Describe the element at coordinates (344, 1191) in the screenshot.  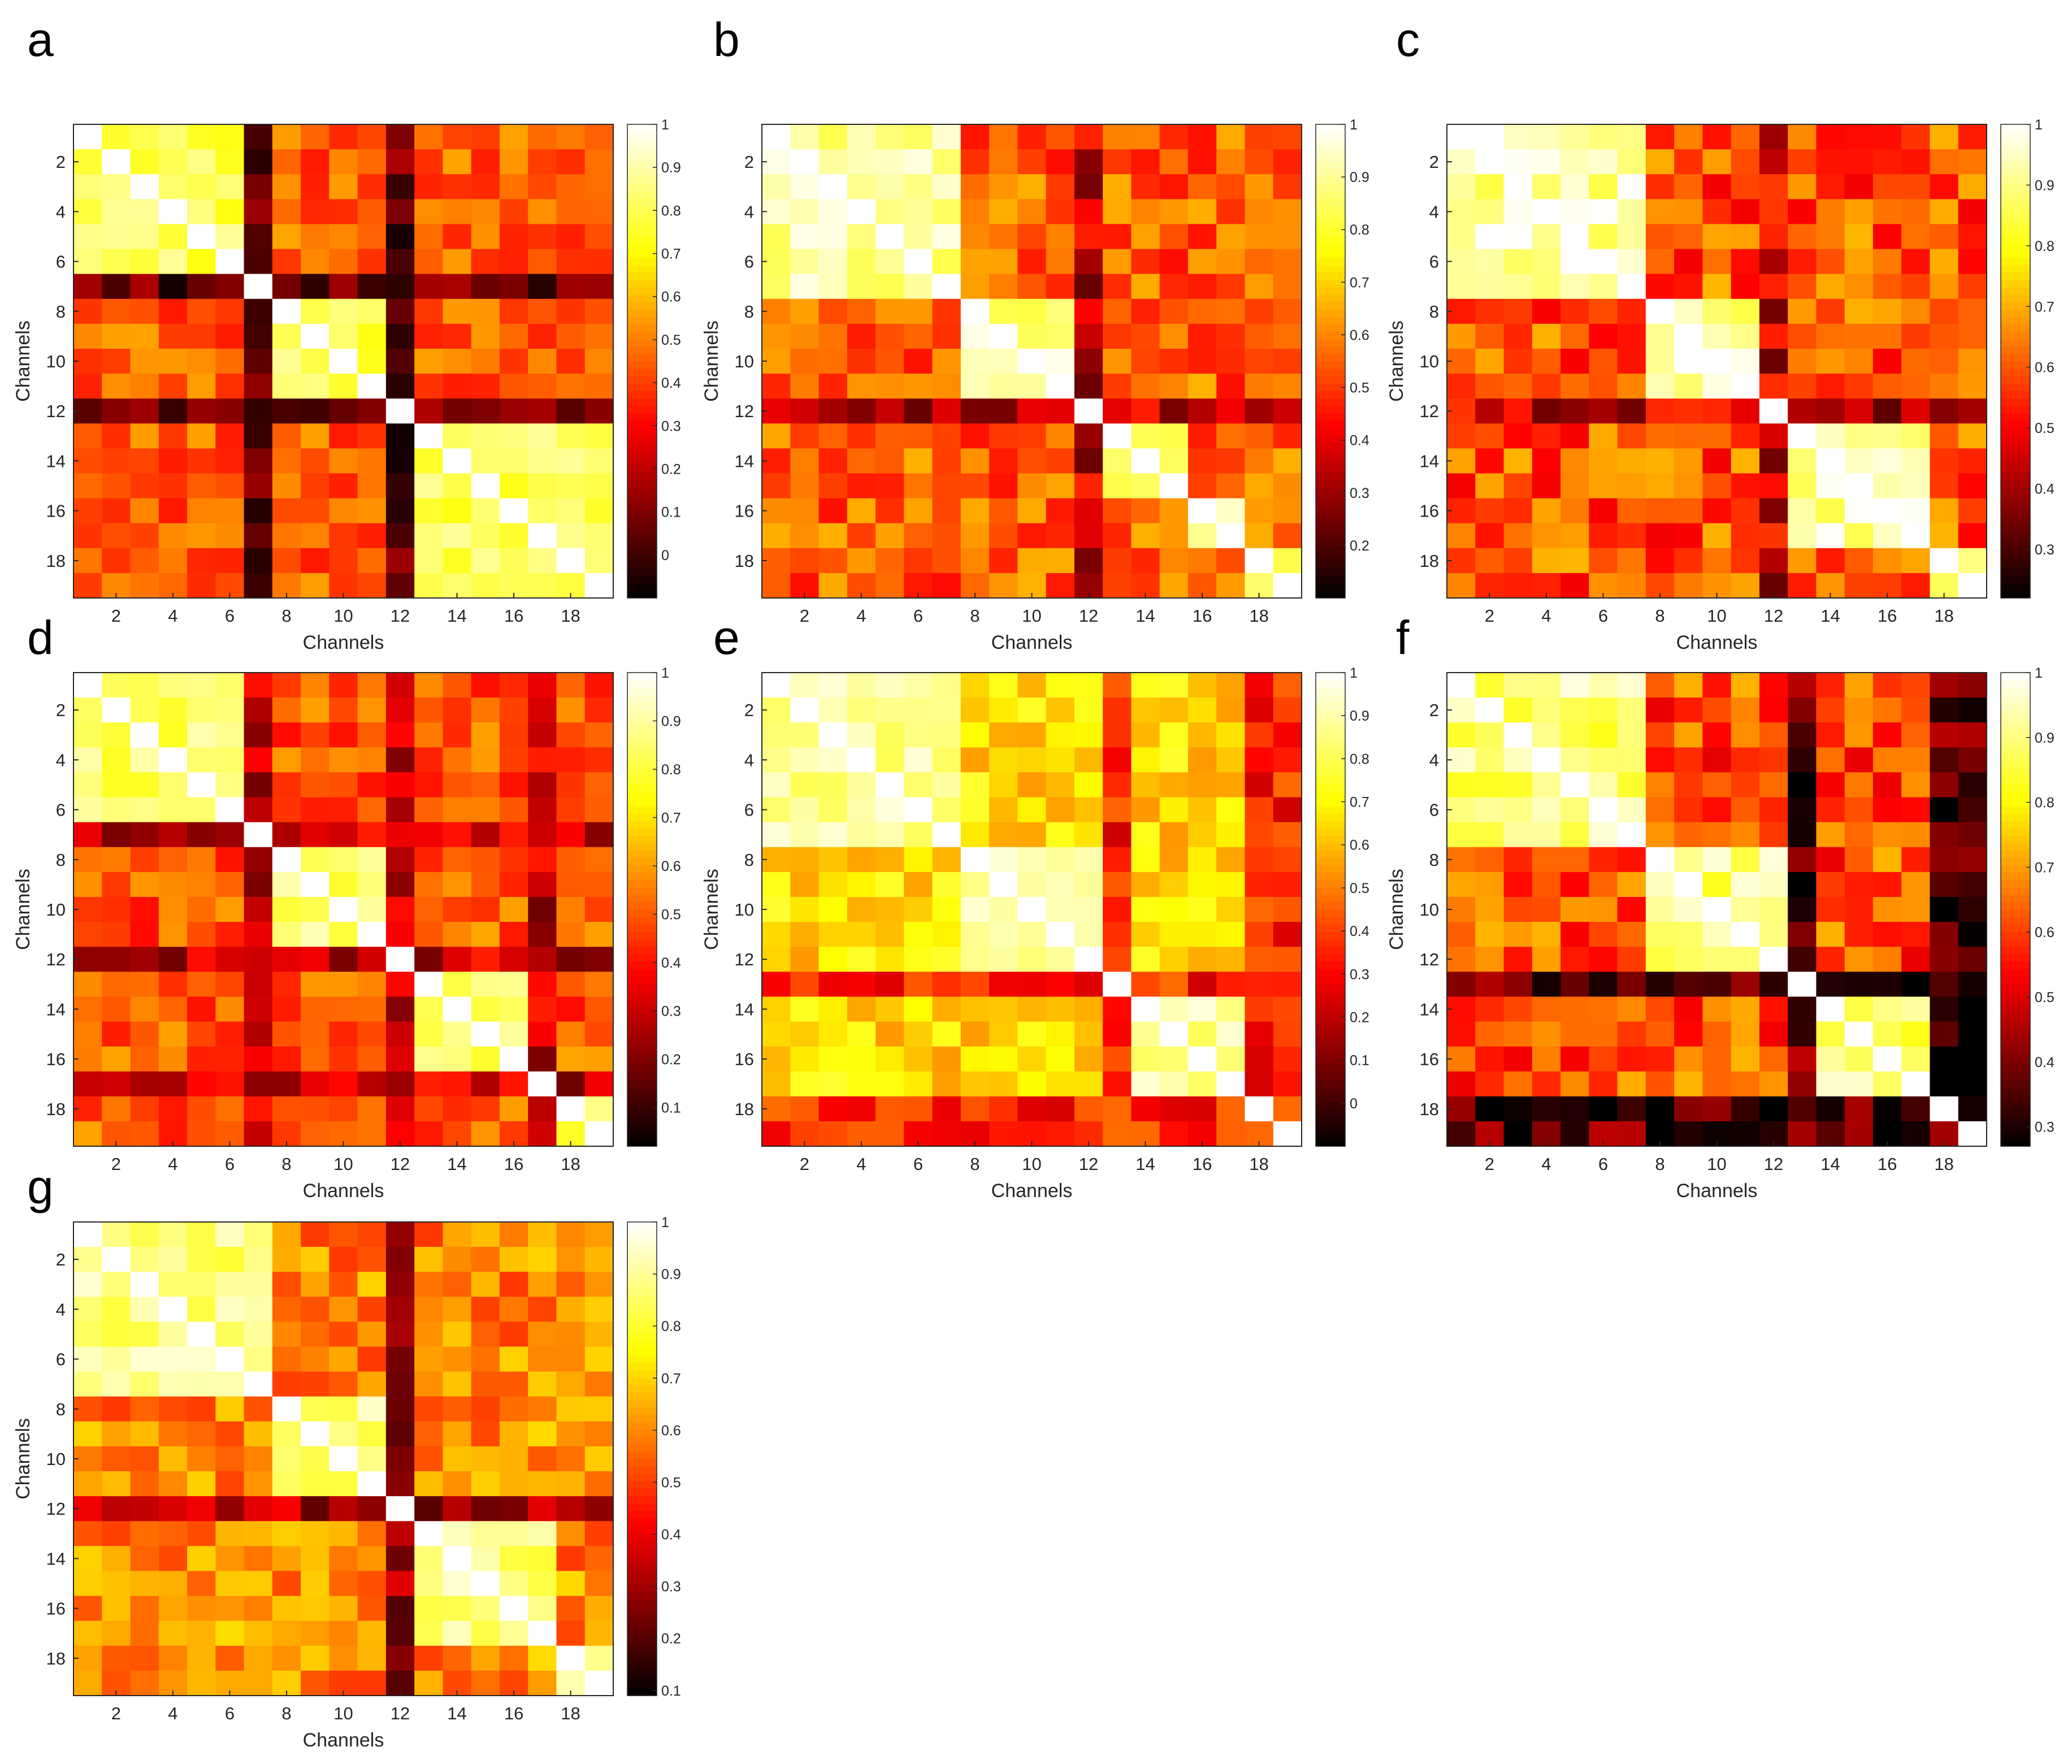
I see `x-axis-label: Channels` at that location.